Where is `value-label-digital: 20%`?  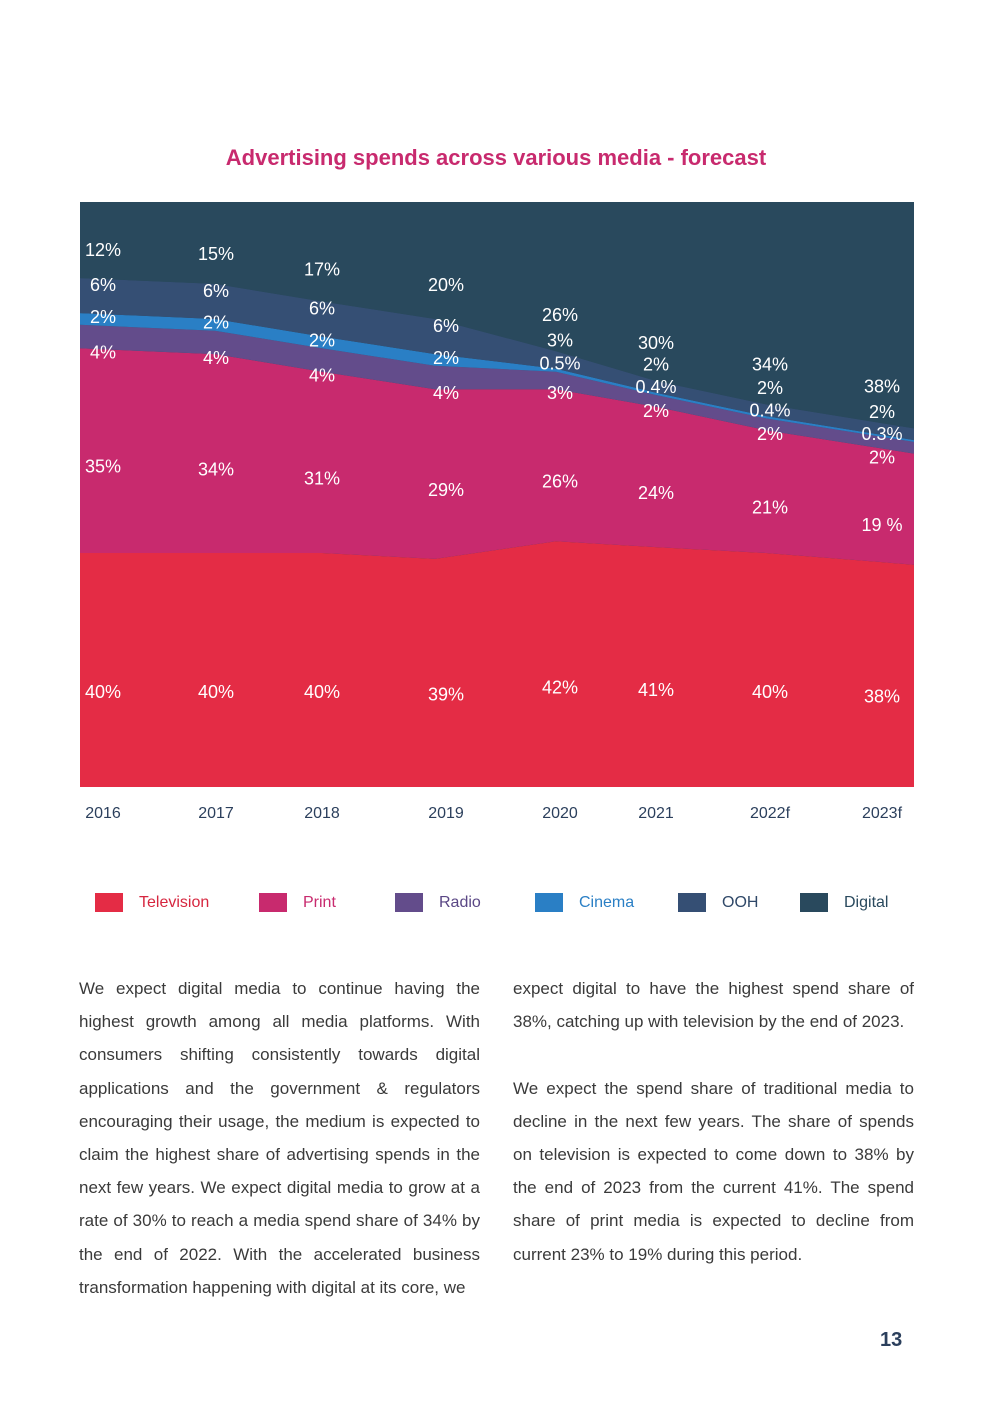
value-label-digital: 20% is located at coordinates (446, 285).